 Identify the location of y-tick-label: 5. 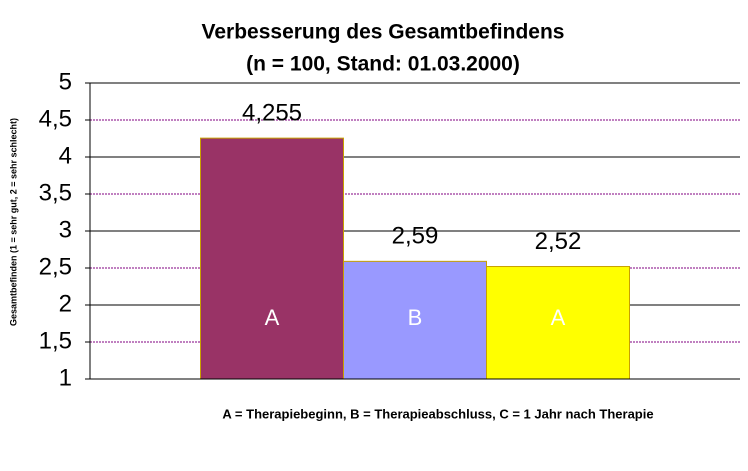
(65, 81).